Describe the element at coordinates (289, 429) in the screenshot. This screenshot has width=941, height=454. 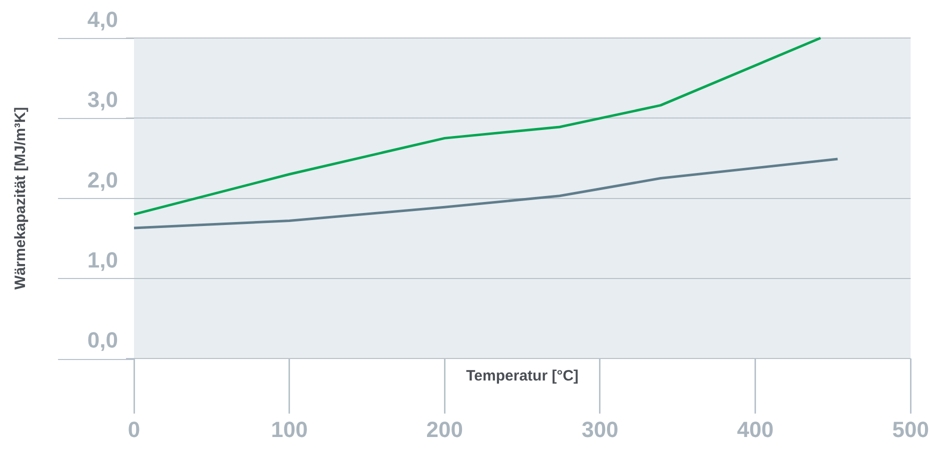
I see `x-tick-label: 100` at that location.